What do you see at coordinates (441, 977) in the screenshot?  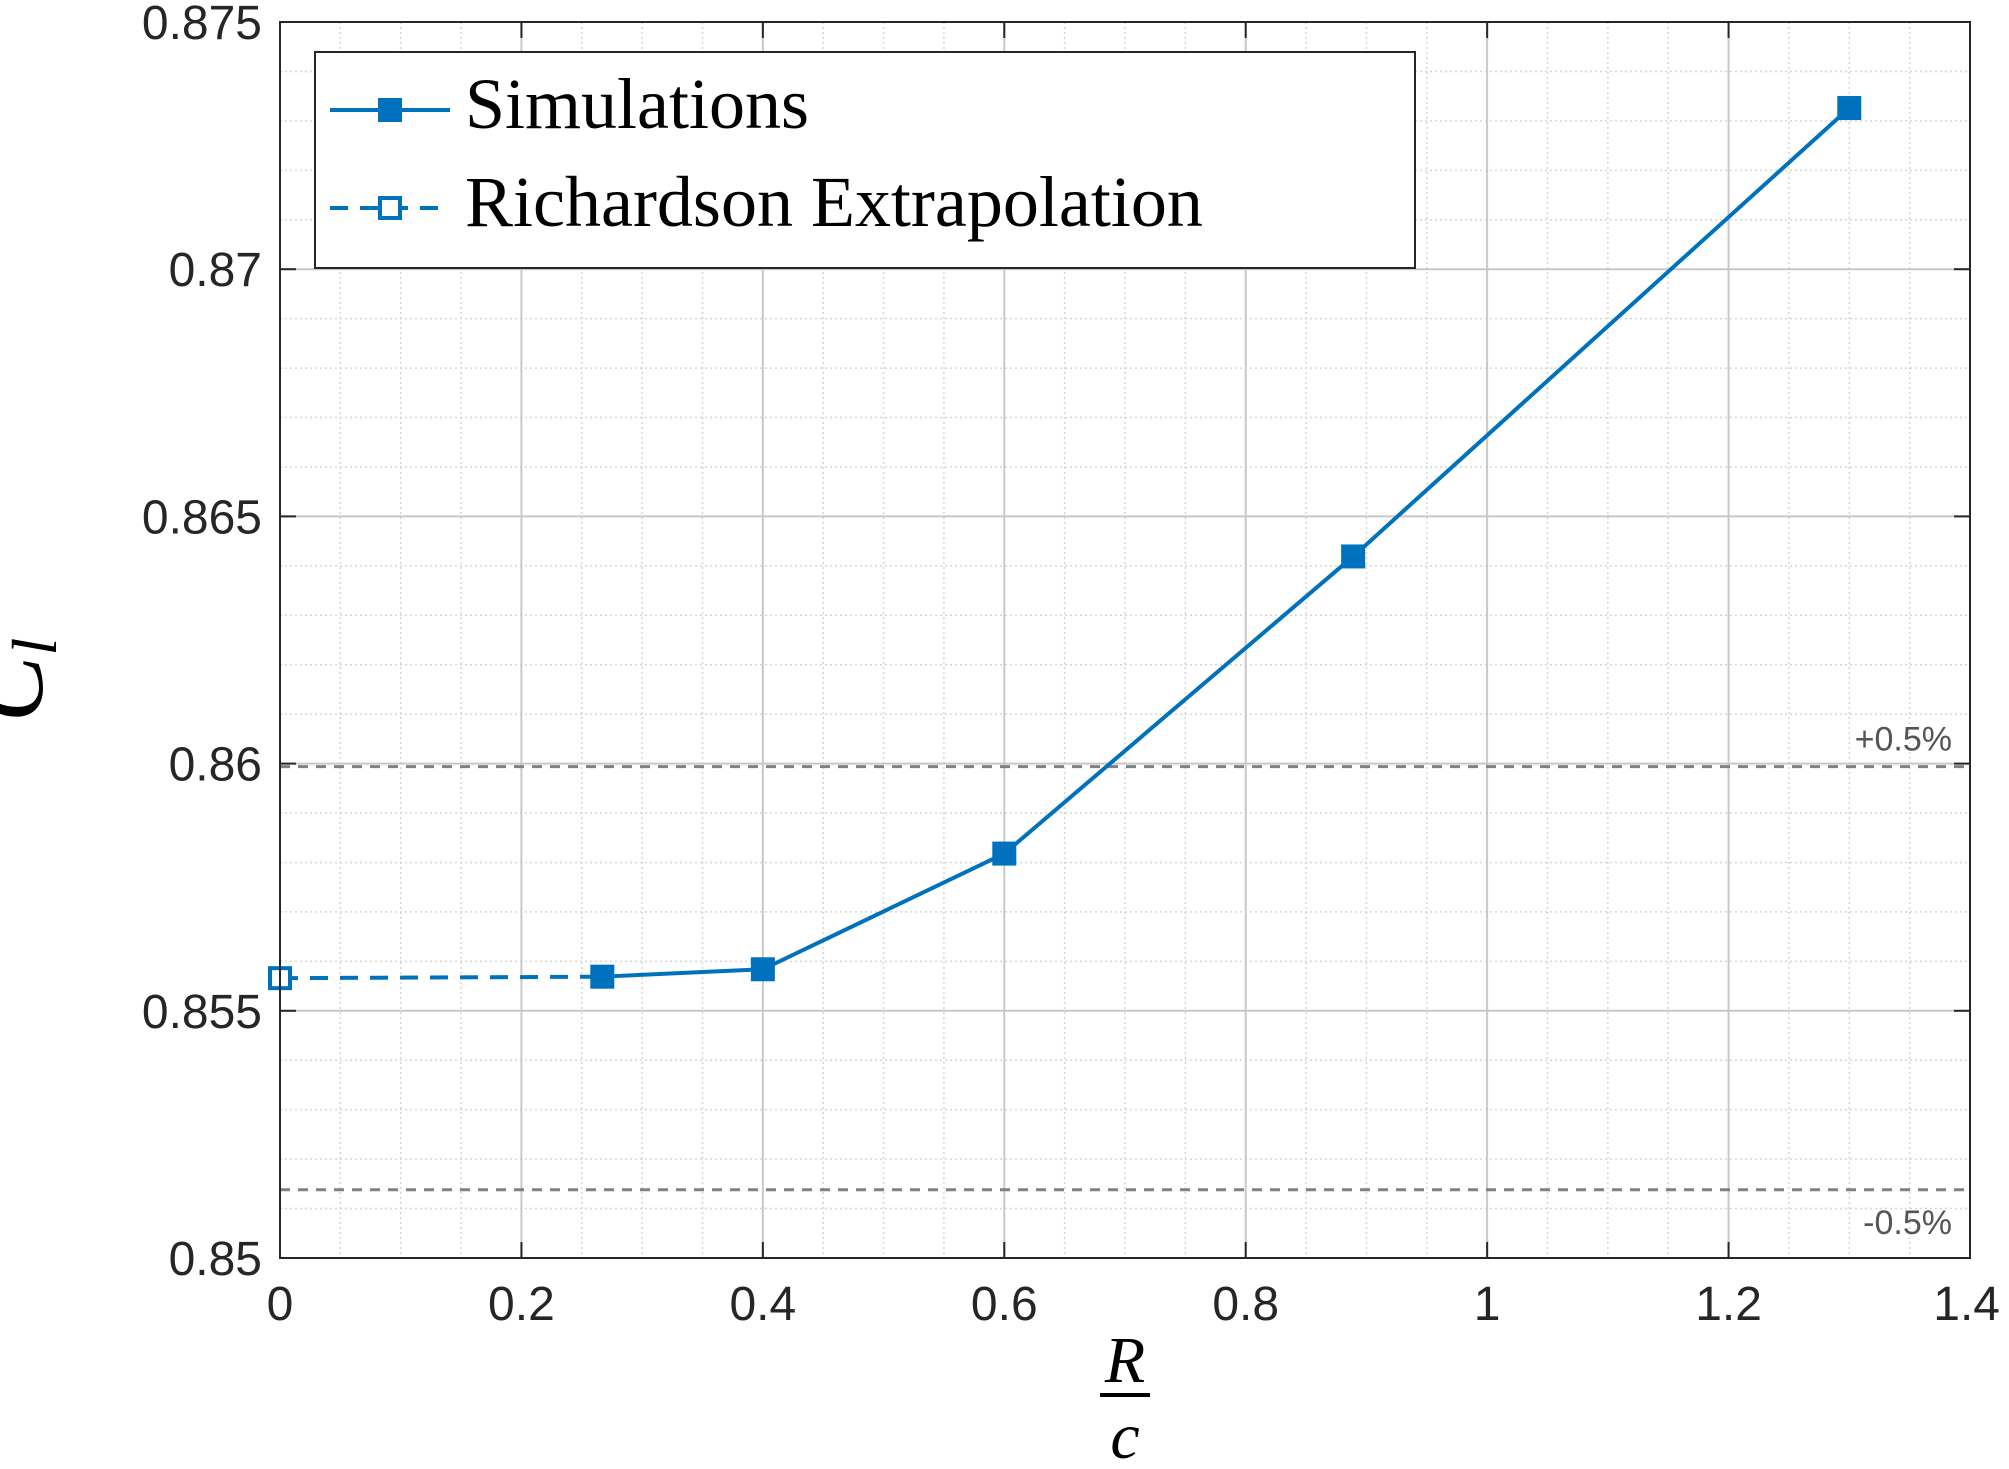 I see `series-line` at bounding box center [441, 977].